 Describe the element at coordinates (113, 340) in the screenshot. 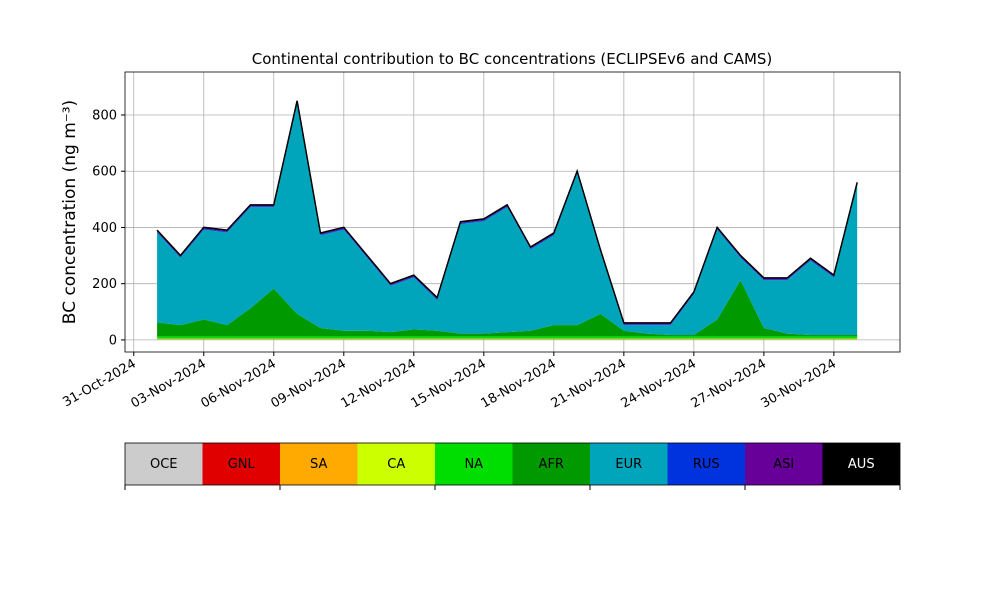

I see `y-tick-label: 0` at that location.